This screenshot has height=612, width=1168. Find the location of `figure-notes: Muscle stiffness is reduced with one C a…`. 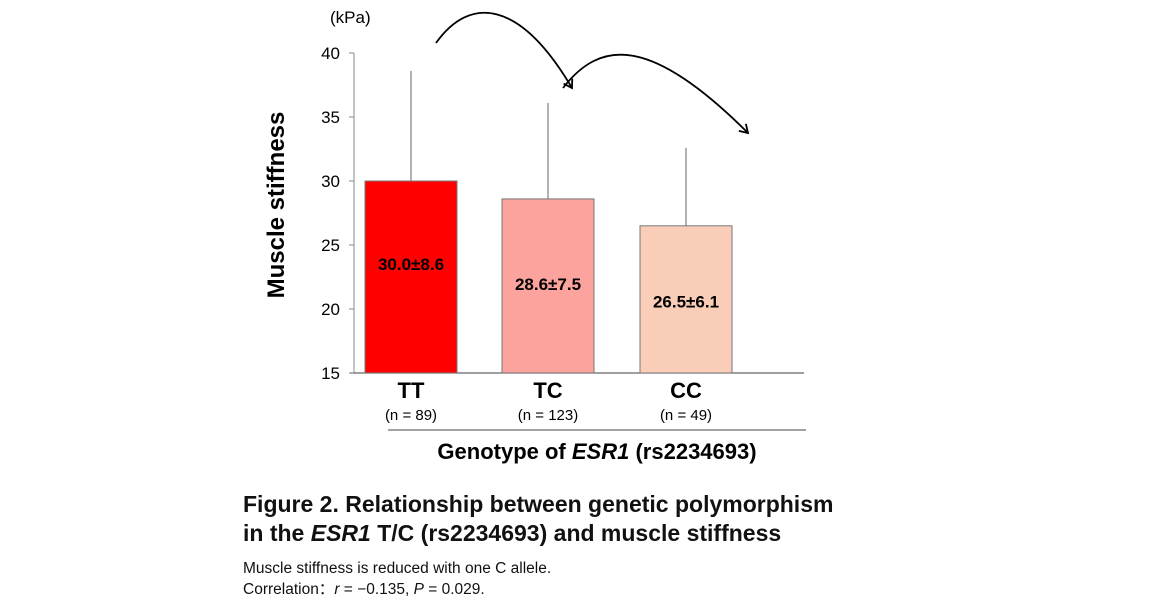

figure-notes: Muscle stiffness is reduced with one C a… is located at coordinates (397, 579).